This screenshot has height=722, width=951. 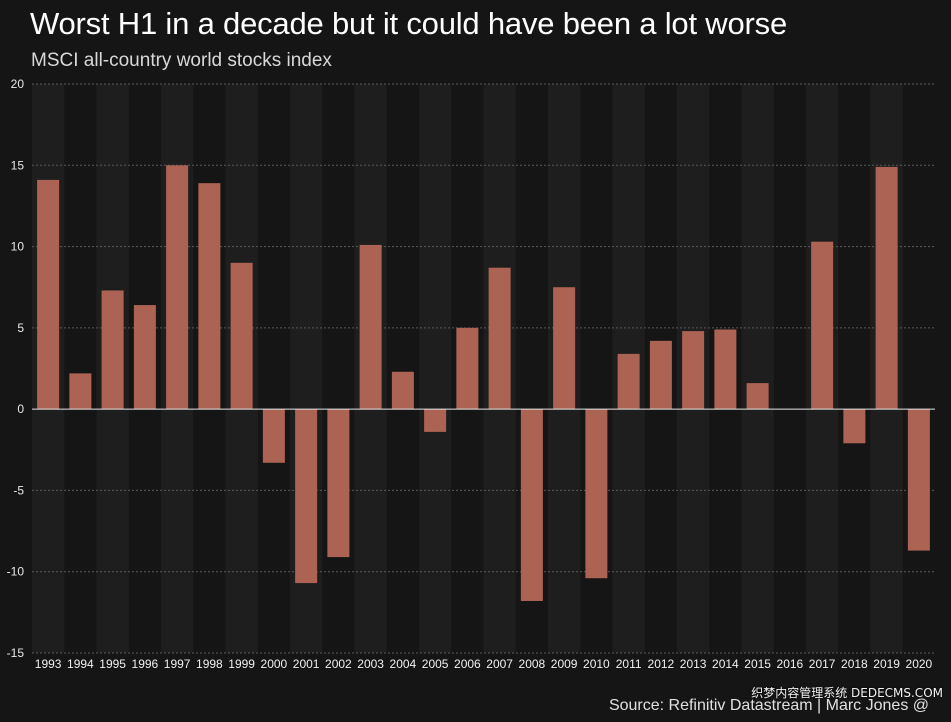 I want to click on bar-2013, so click(x=693, y=370).